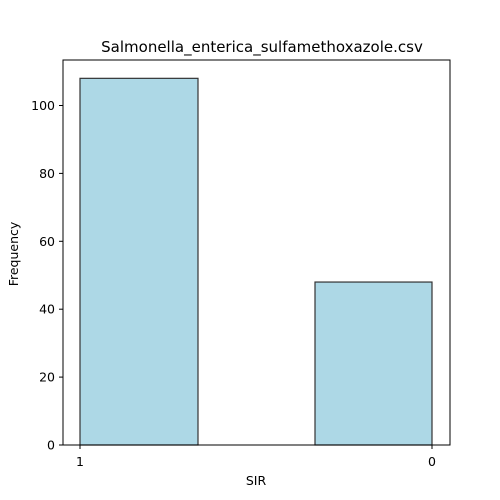 The width and height of the screenshot is (500, 500). I want to click on y-tick-label-0: 0, so click(51, 445).